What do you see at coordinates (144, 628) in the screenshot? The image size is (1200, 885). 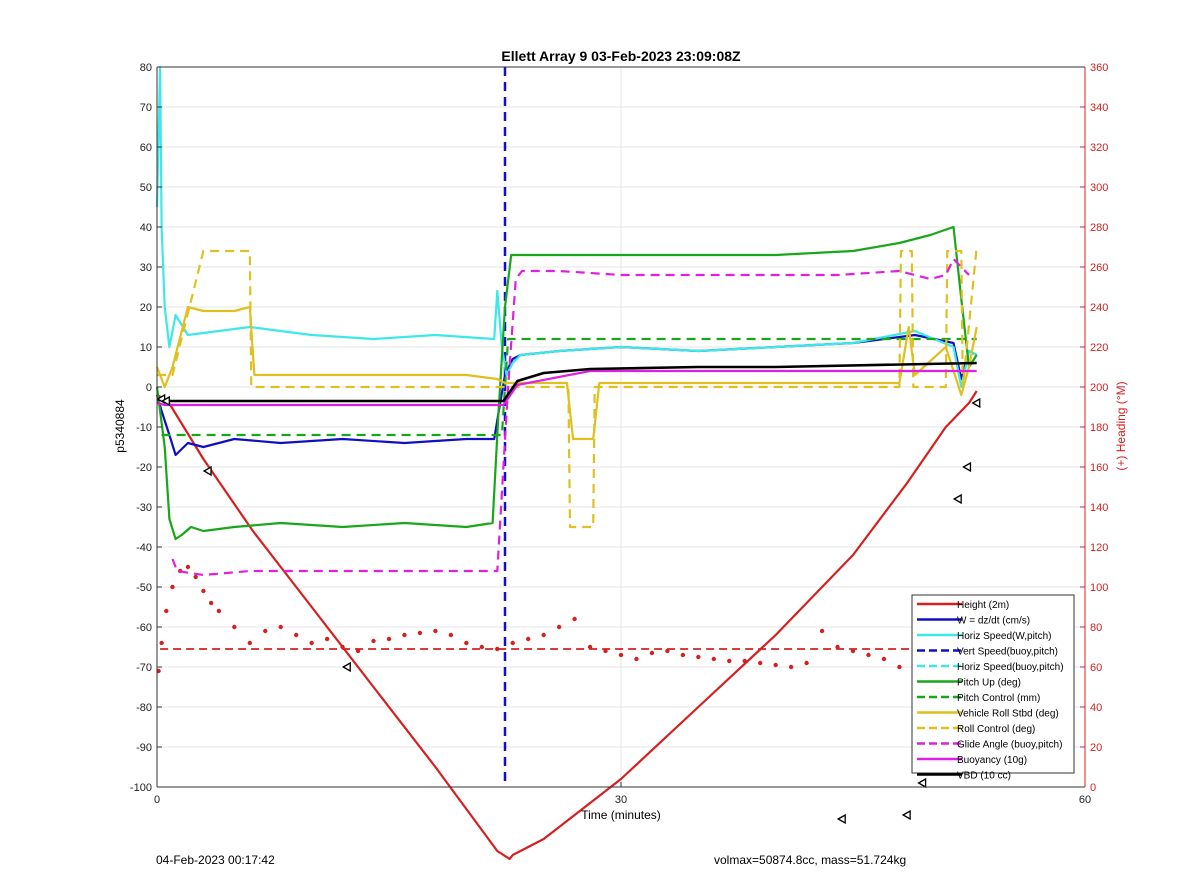 I see `y-tick-label: -60` at bounding box center [144, 628].